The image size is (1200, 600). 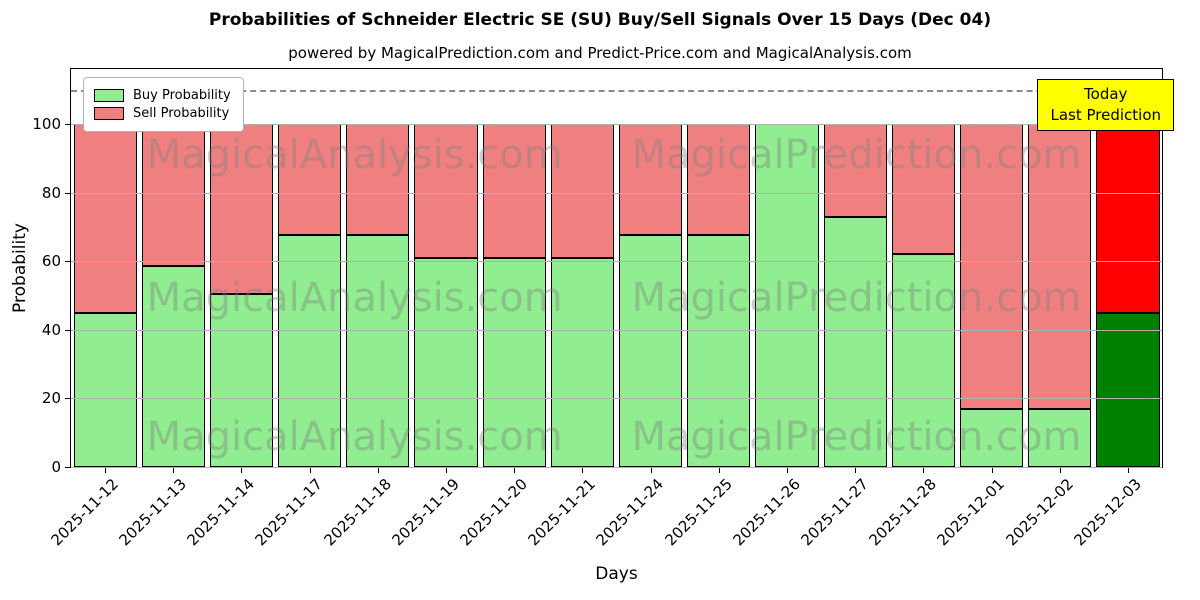 What do you see at coordinates (51, 261) in the screenshot?
I see `y-tick-label: 60` at bounding box center [51, 261].